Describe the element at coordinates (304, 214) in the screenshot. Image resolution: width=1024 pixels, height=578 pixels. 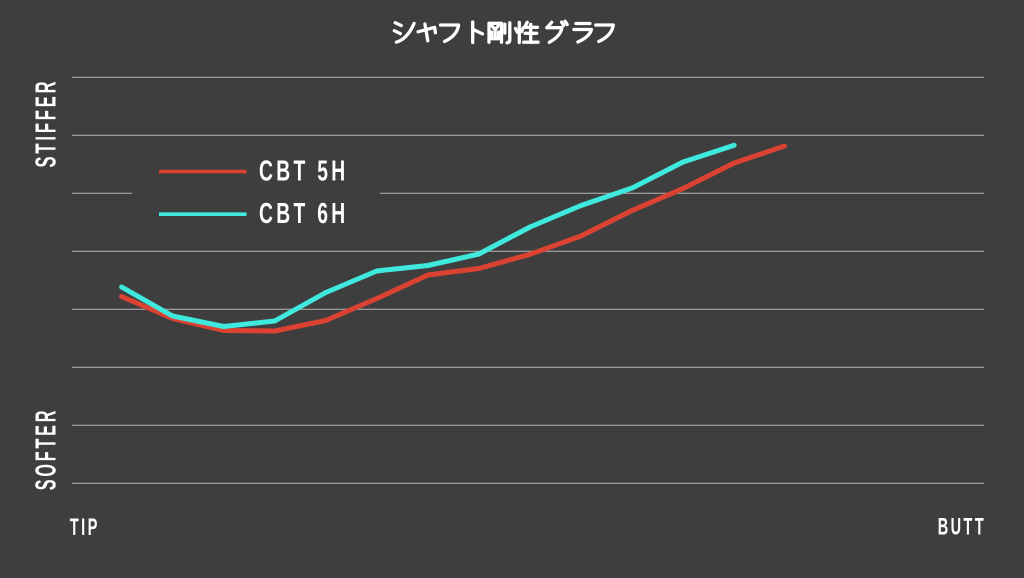
I see `svg-text: CBT 6H` at that location.